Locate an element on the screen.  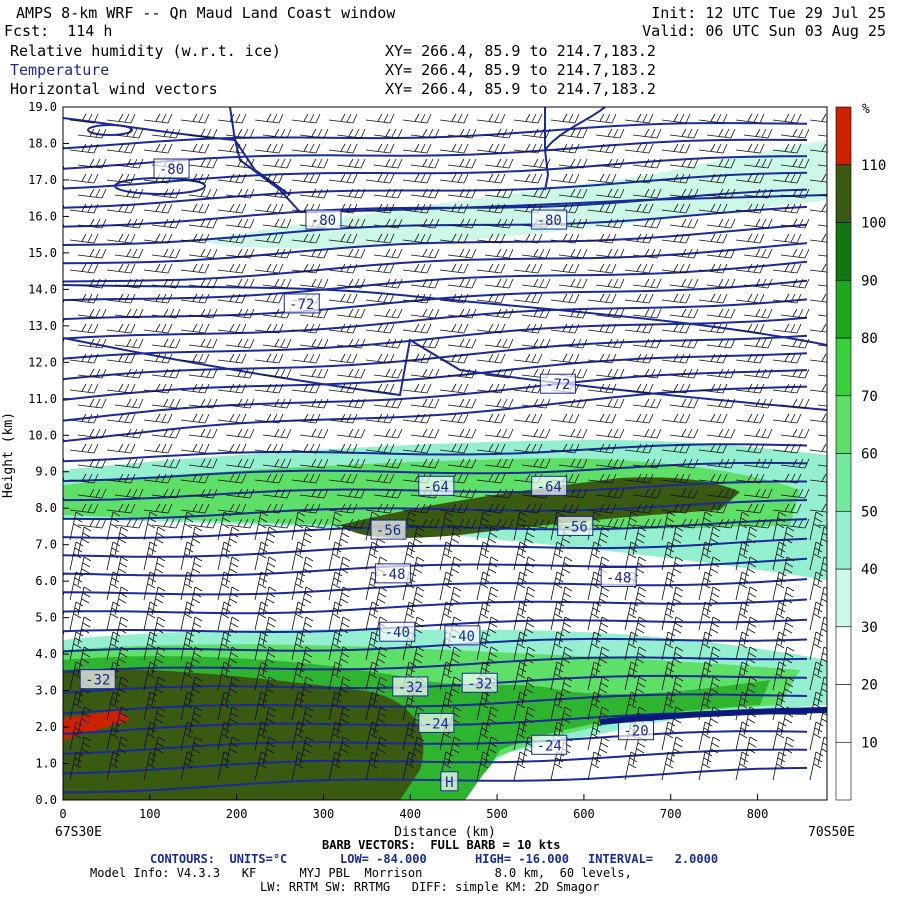
field-name-wind: Horizontal wind vectors is located at coordinates (114, 89).